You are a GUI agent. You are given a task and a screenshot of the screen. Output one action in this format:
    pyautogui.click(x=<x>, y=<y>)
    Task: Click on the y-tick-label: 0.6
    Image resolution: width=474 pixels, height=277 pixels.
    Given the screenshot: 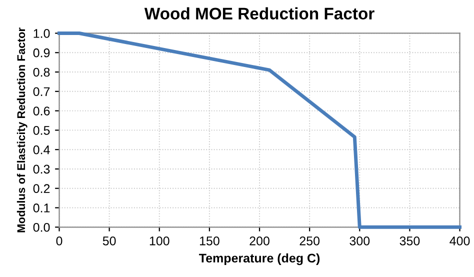 What is the action you would take?
    pyautogui.click(x=41, y=111)
    